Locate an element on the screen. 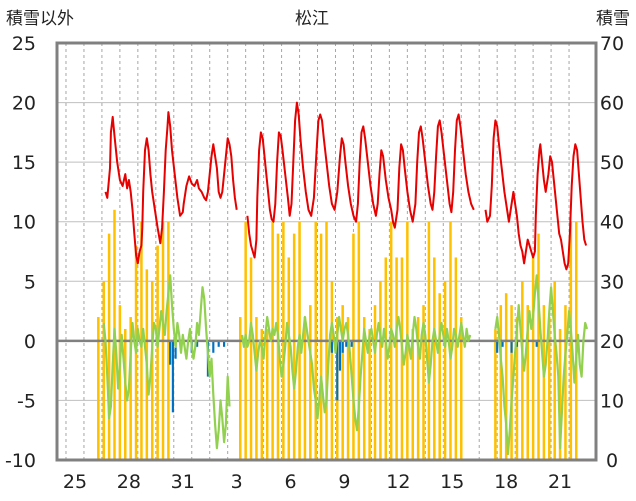  right-tick-label: 70 is located at coordinates (612, 44).